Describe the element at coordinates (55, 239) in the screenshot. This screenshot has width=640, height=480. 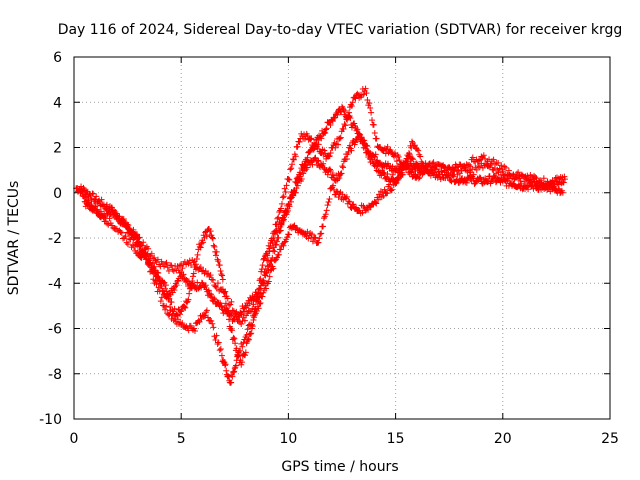
I see `y-tick-label: -2` at that location.